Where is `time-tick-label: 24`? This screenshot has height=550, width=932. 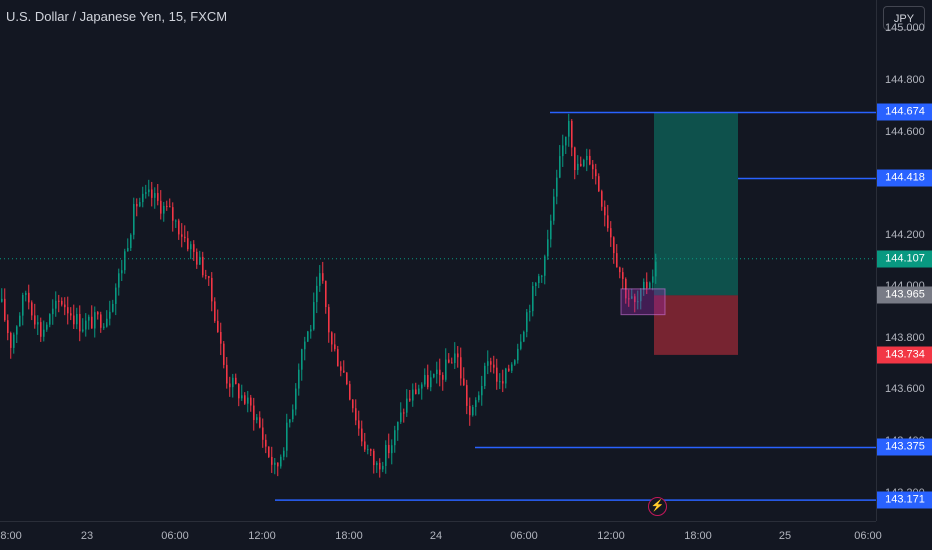 time-tick-label: 24 is located at coordinates (436, 536).